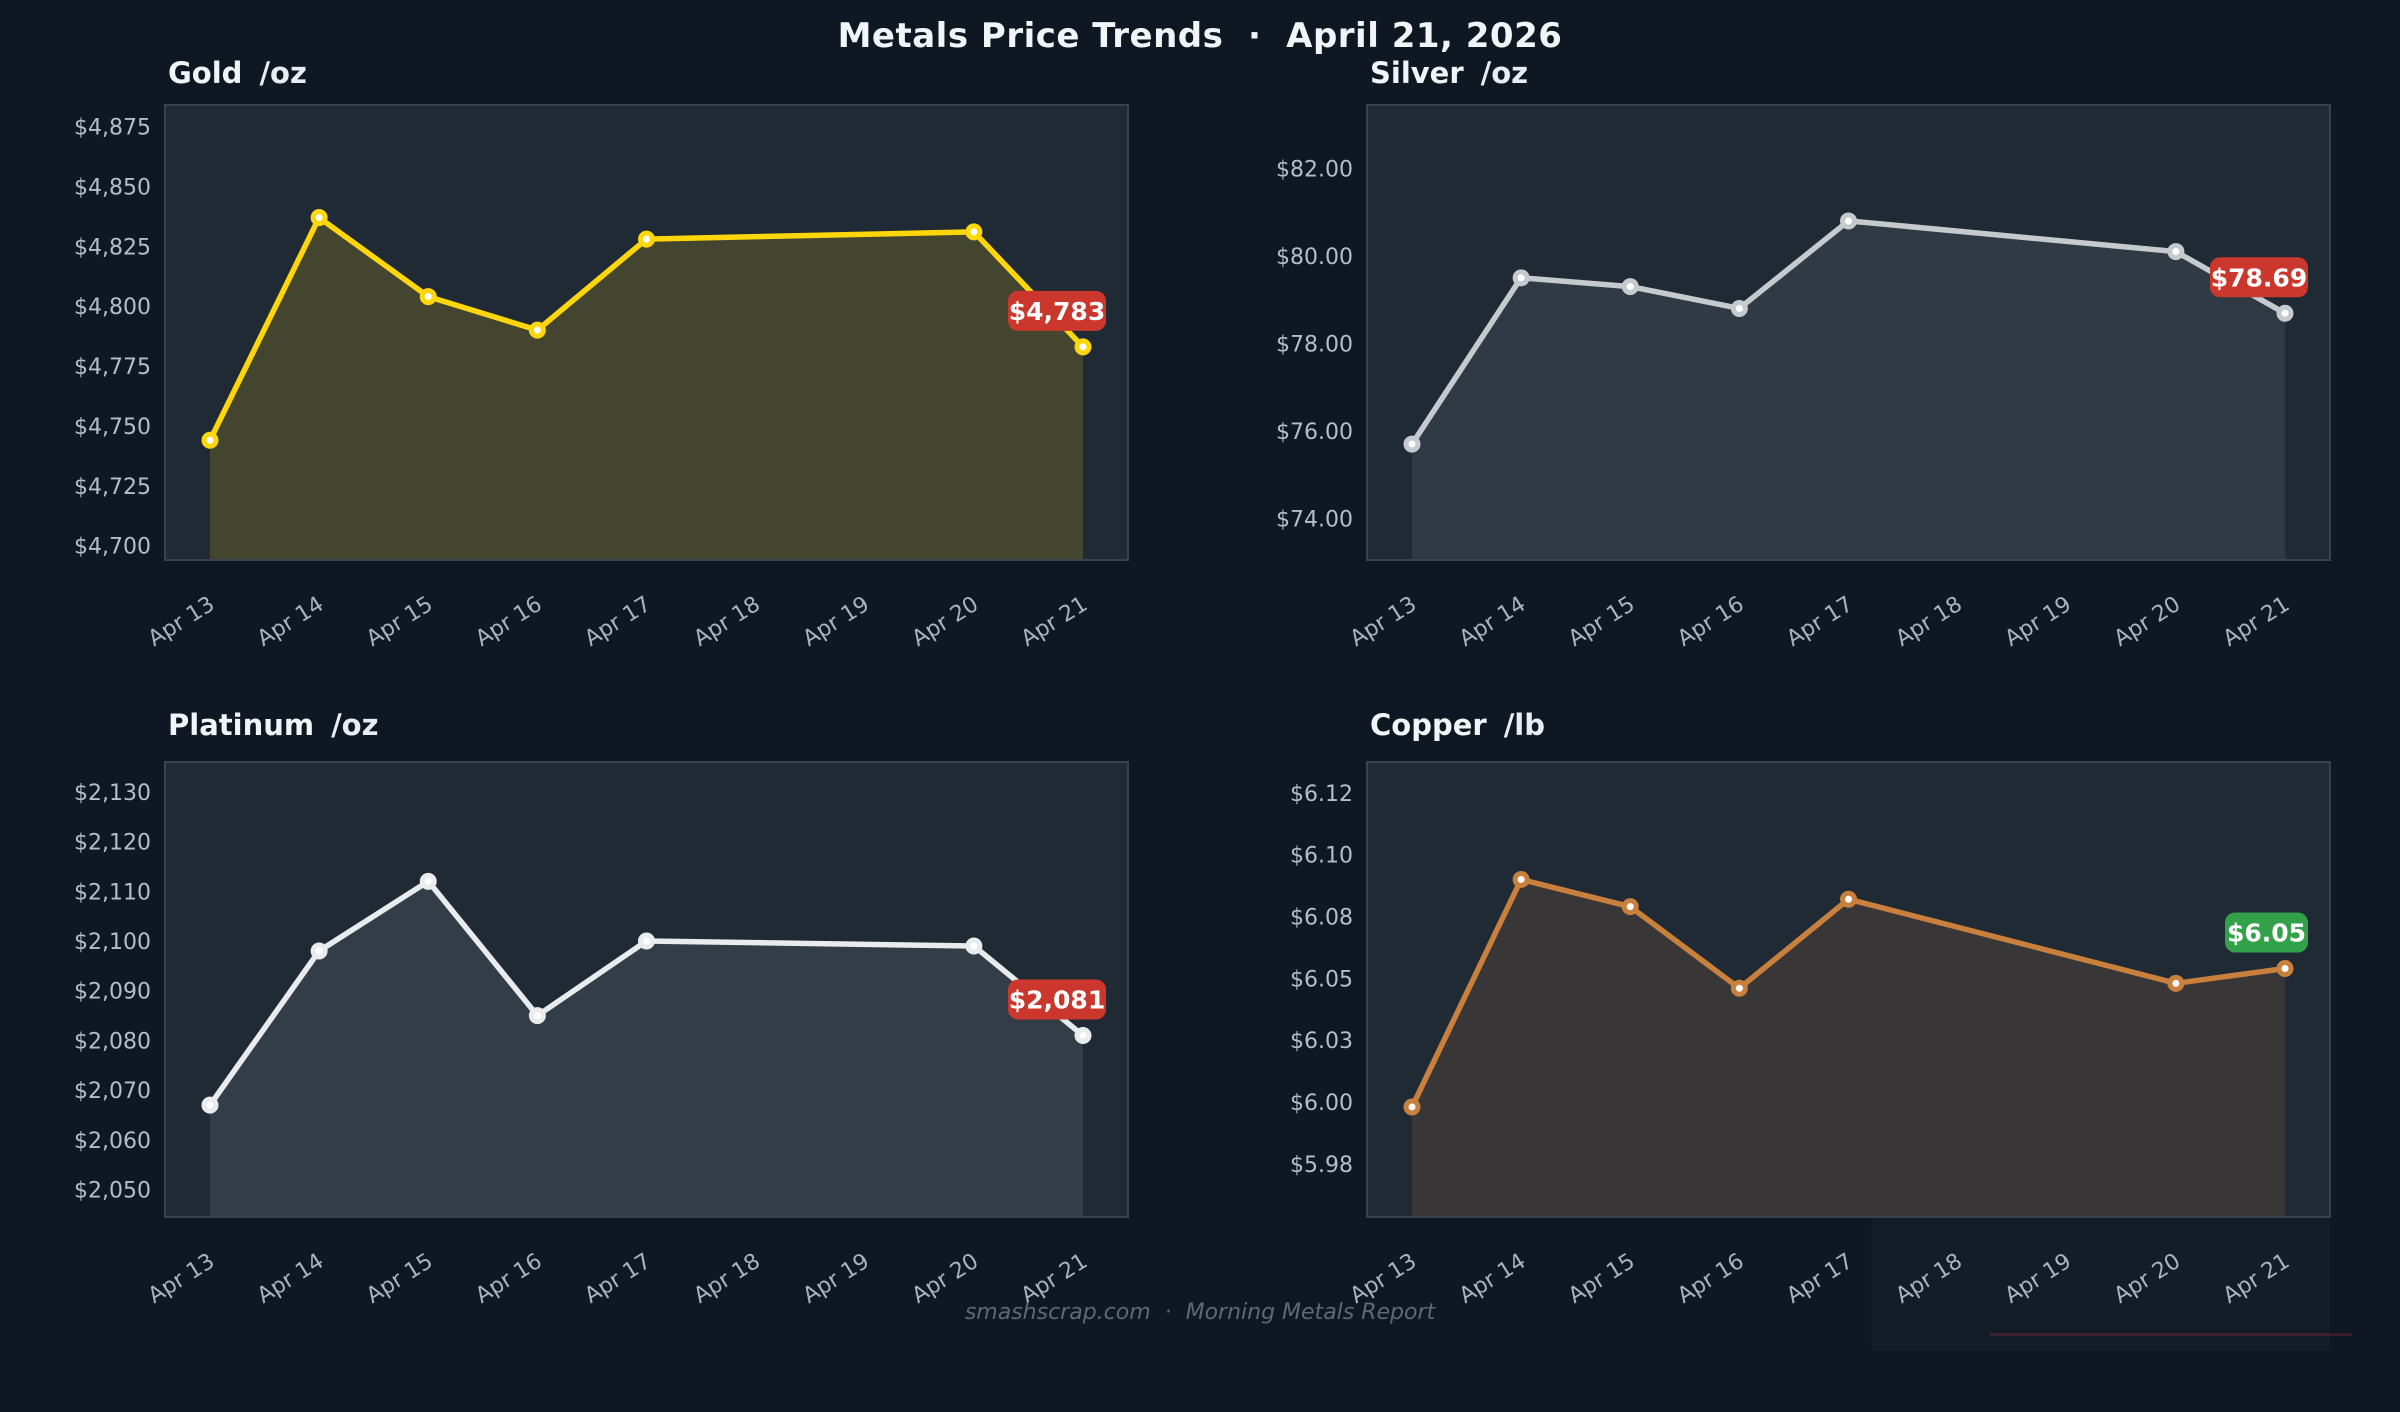 This screenshot has height=1412, width=2400. I want to click on gold-badge-background, so click(1057, 310).